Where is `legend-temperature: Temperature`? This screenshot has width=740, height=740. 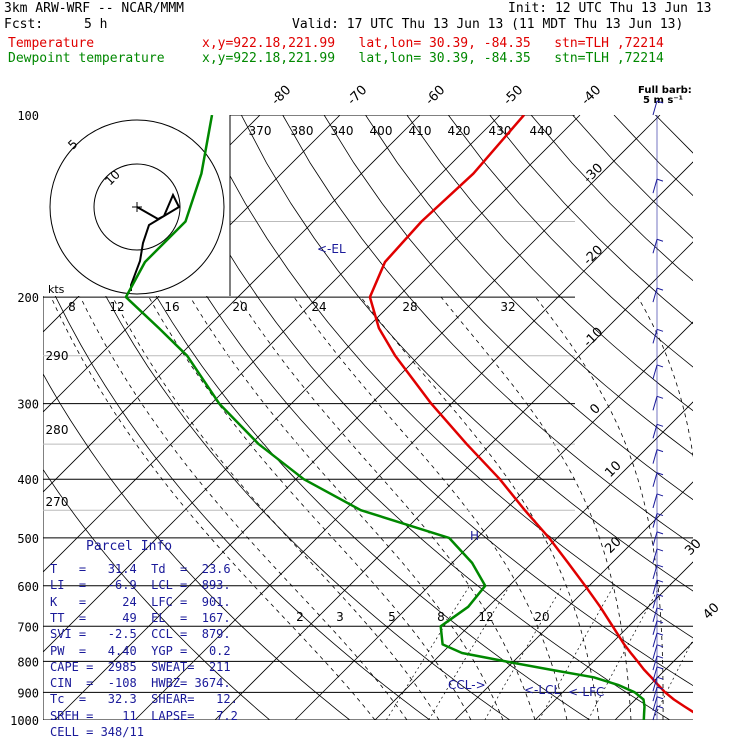
legend-temperature: Temperature is located at coordinates (51, 43).